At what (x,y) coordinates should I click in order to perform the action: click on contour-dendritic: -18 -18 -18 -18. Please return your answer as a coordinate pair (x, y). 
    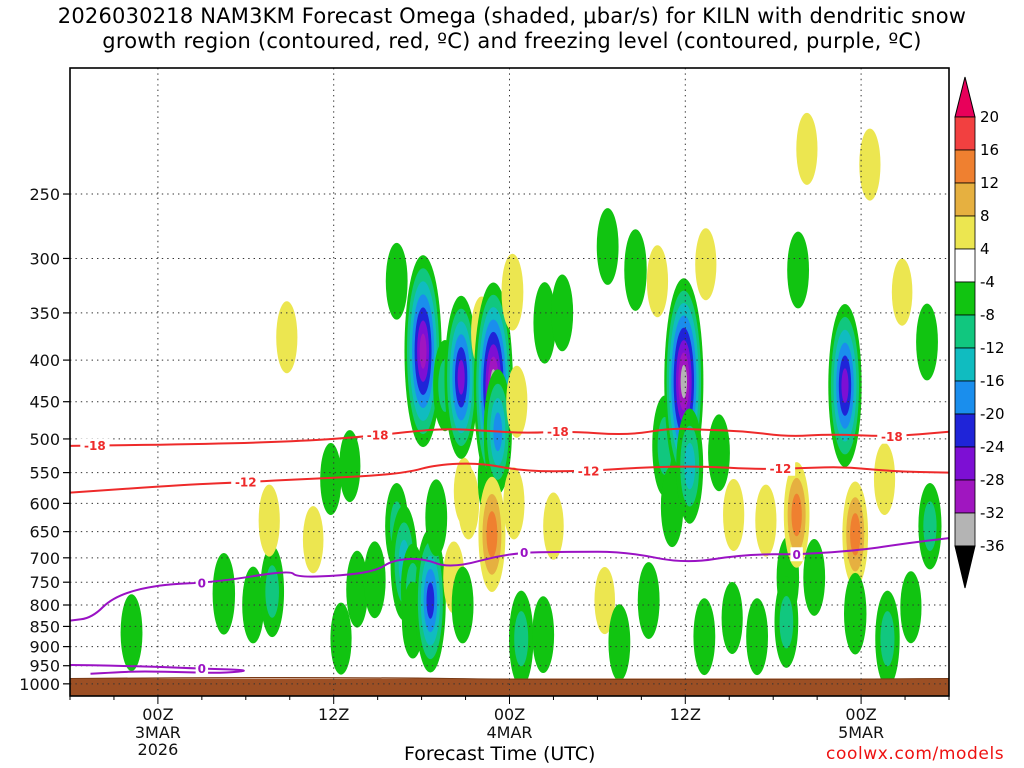
    Looking at the image, I should click on (509, 438).